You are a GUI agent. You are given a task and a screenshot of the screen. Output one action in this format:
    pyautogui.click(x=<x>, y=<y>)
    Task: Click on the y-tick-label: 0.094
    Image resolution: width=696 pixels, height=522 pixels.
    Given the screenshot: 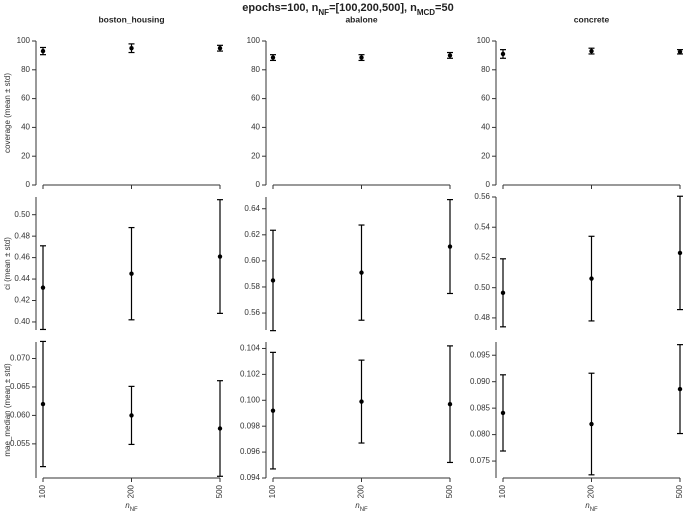 What is the action you would take?
    pyautogui.click(x=250, y=477)
    